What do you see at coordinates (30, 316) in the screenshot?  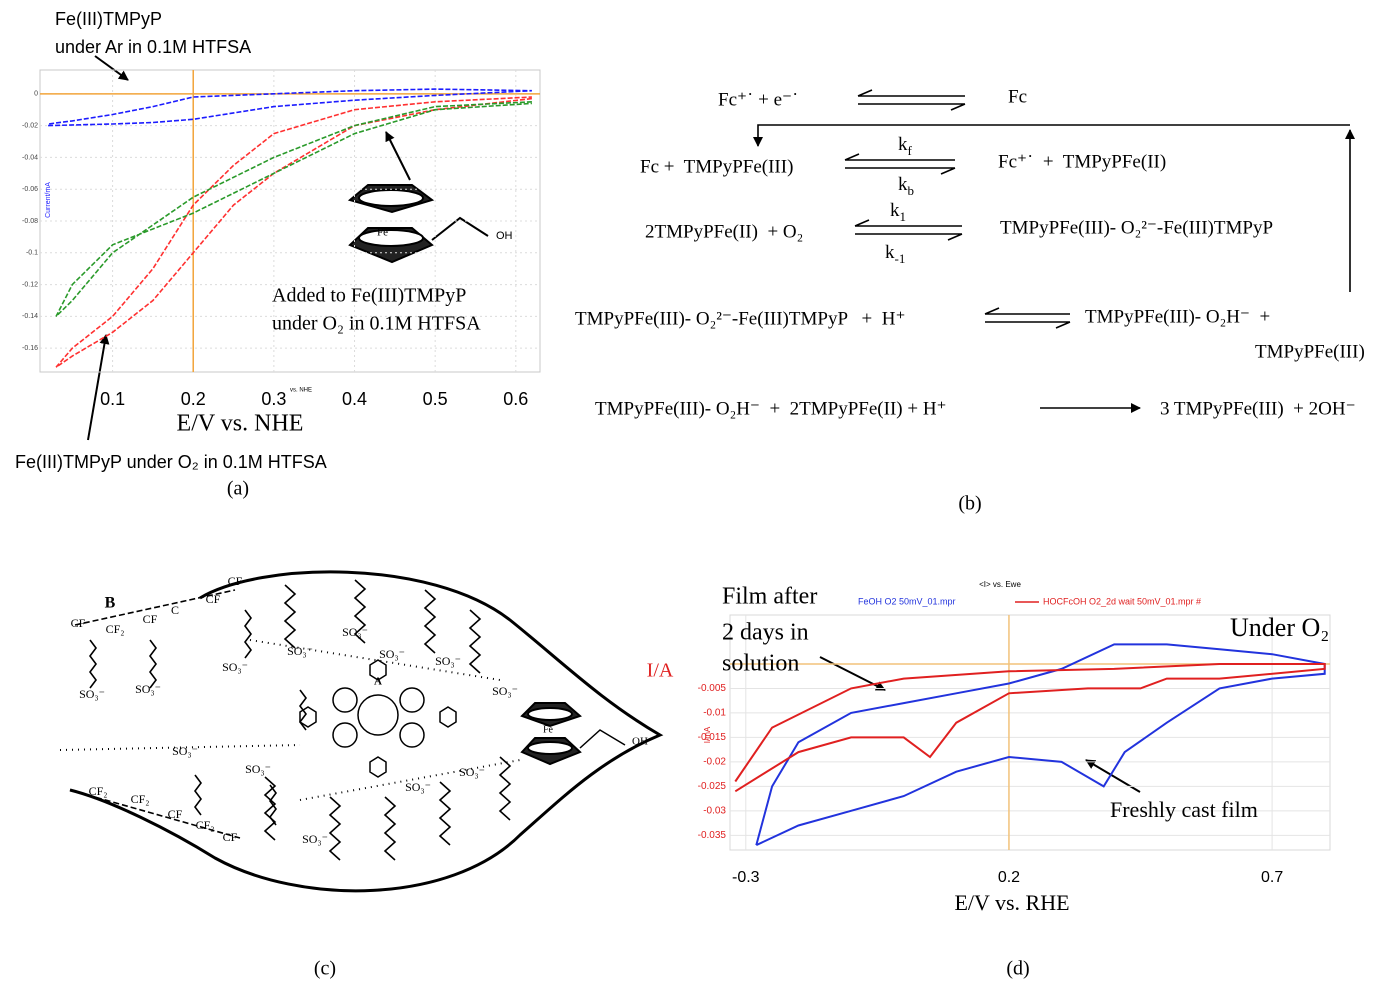 I see `y-tick-label: -0.14` at bounding box center [30, 316].